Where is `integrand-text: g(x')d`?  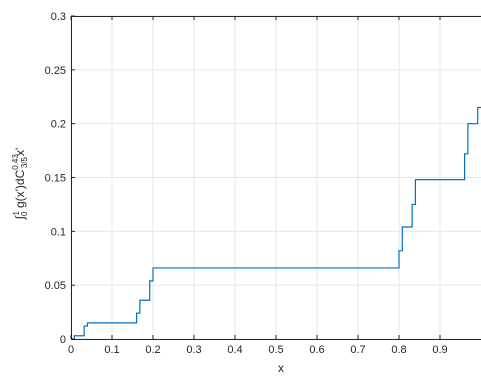
integrand-text: g(x')d is located at coordinates (20, 193).